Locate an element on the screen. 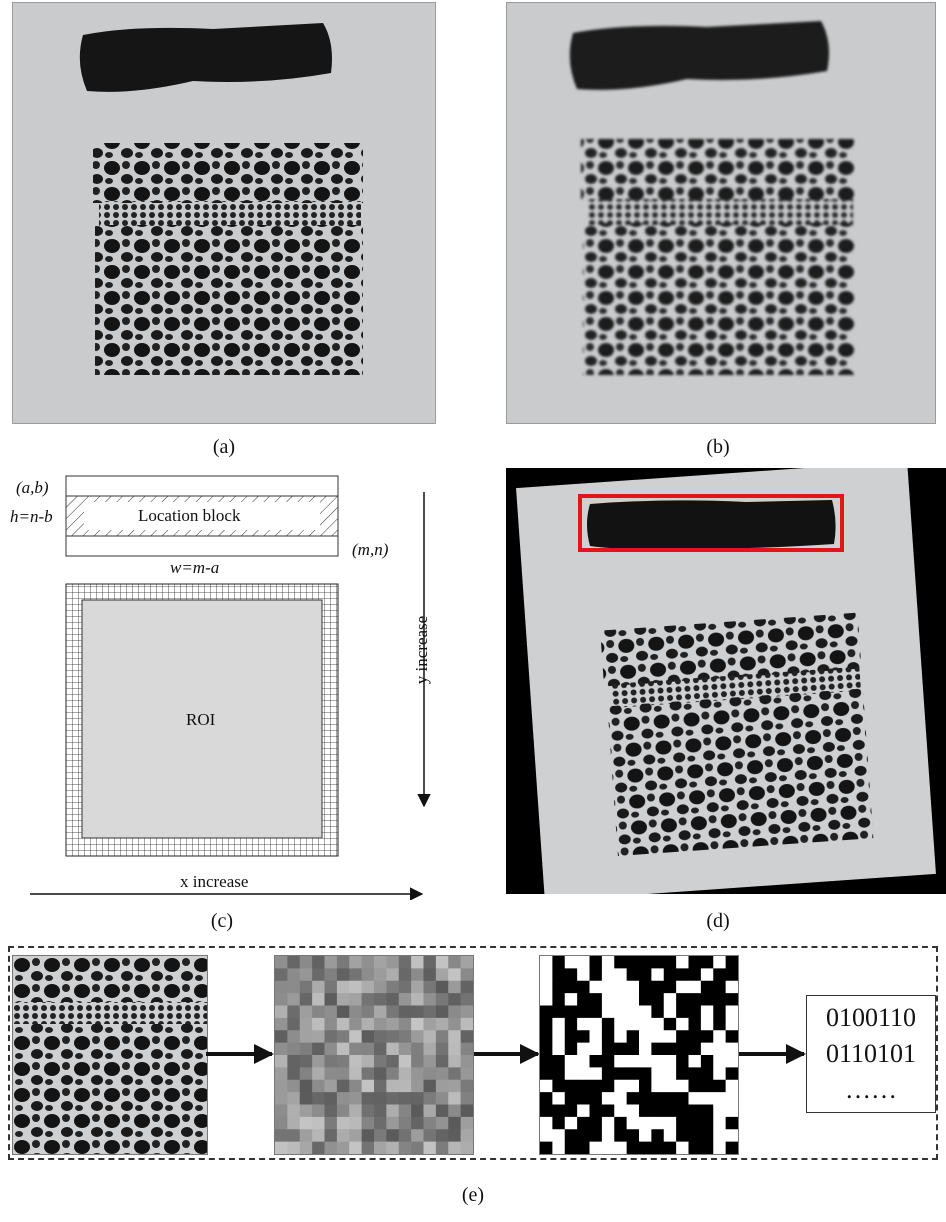 The width and height of the screenshot is (946, 1222). block-label: Location block is located at coordinates (189, 515).